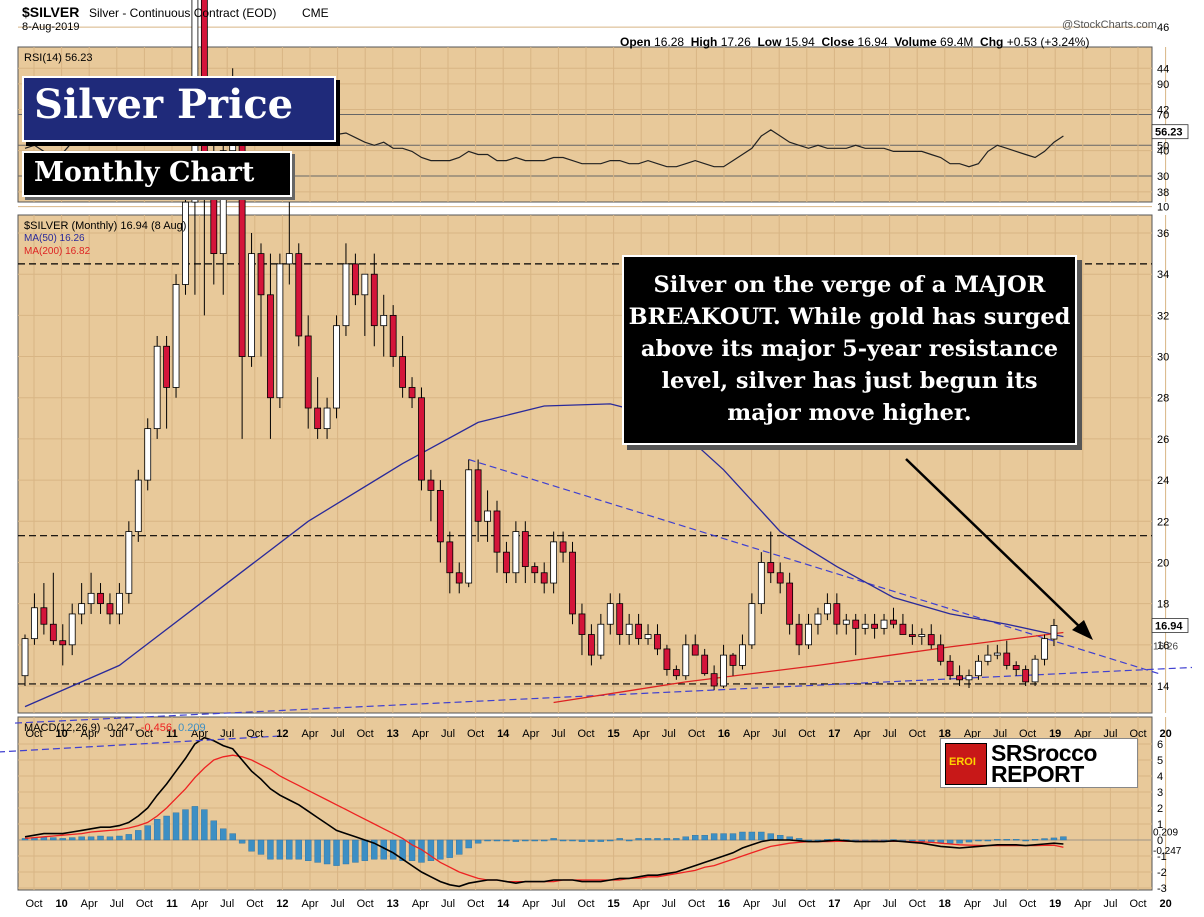  What do you see at coordinates (1160, 809) in the screenshot?
I see `macd-tick-label: 2` at bounding box center [1160, 809].